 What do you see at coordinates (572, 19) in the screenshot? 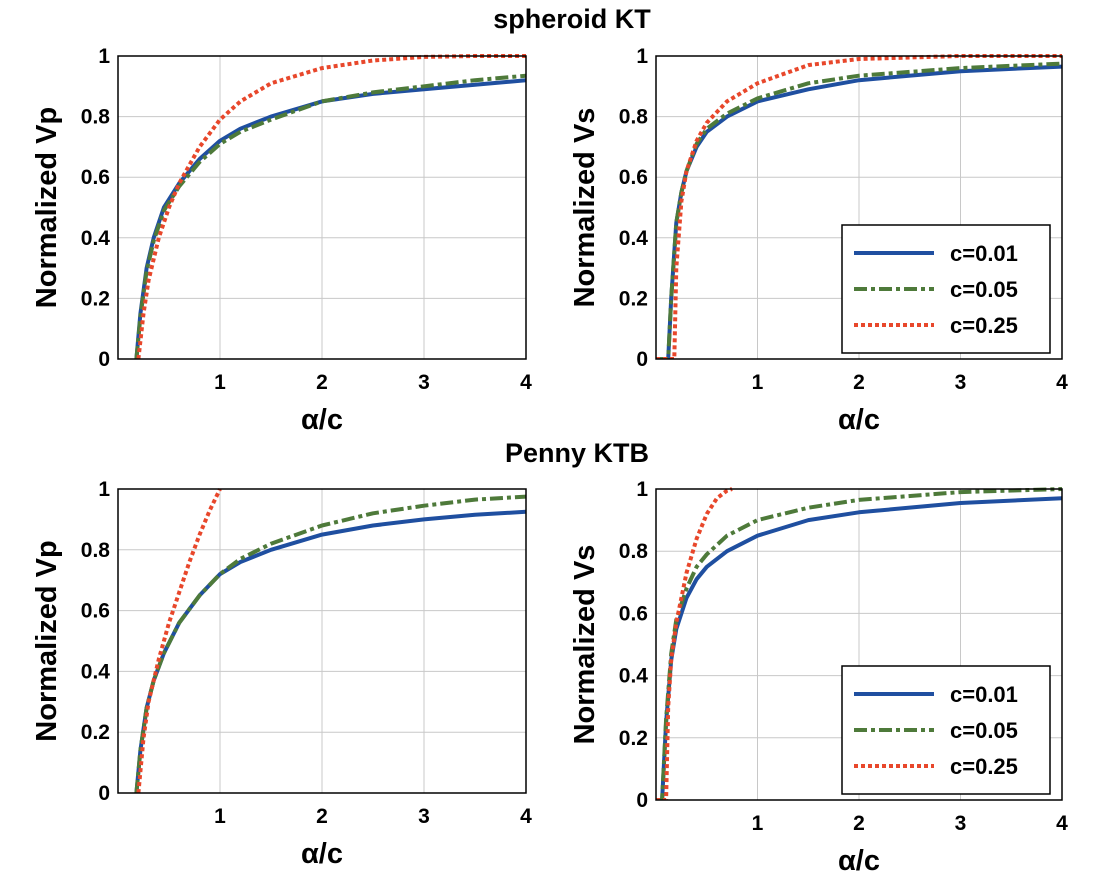
I see `section-title-spheroid: spheroid KT` at bounding box center [572, 19].